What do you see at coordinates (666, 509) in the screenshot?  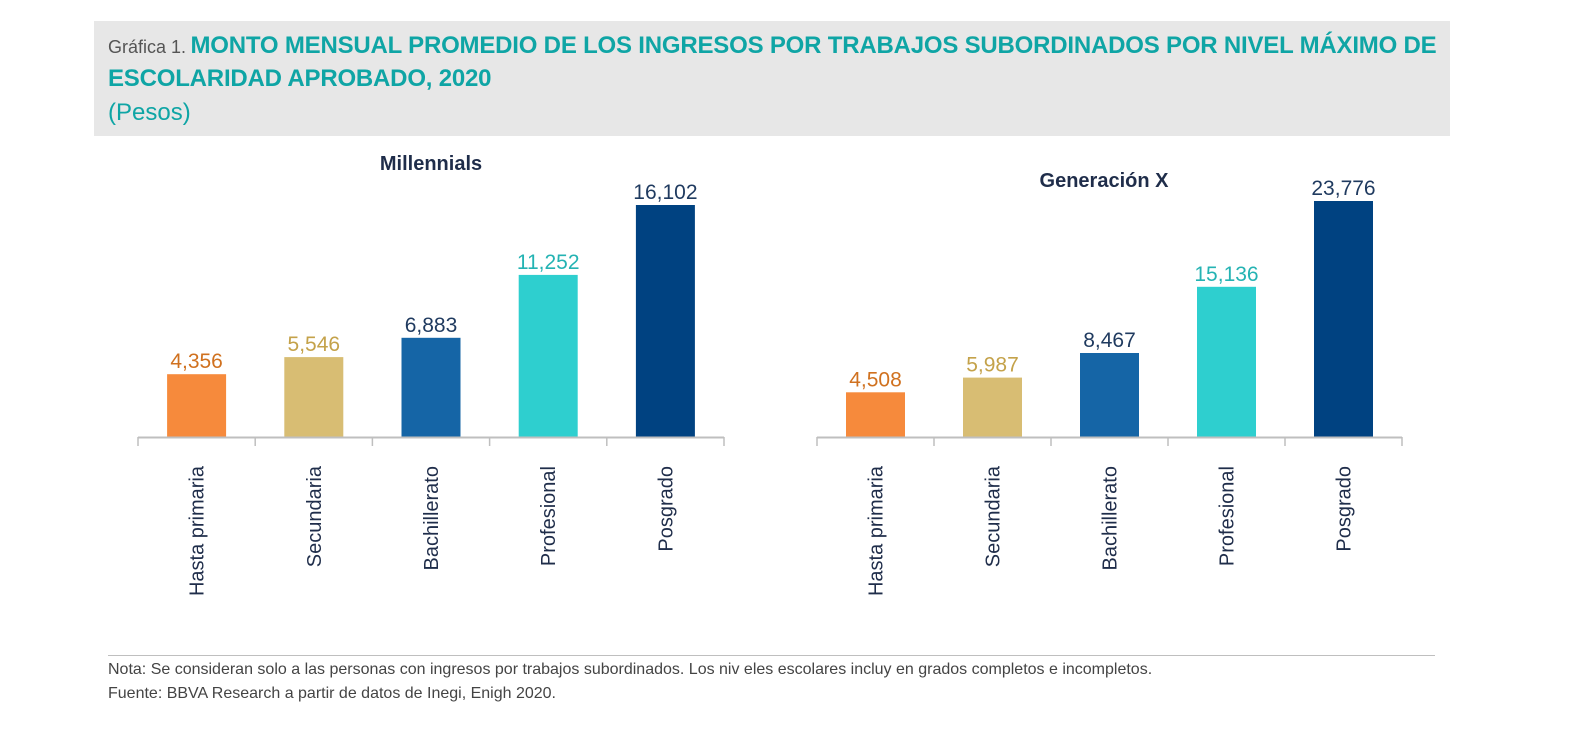 I see `category-label-0-4: Posgrado` at bounding box center [666, 509].